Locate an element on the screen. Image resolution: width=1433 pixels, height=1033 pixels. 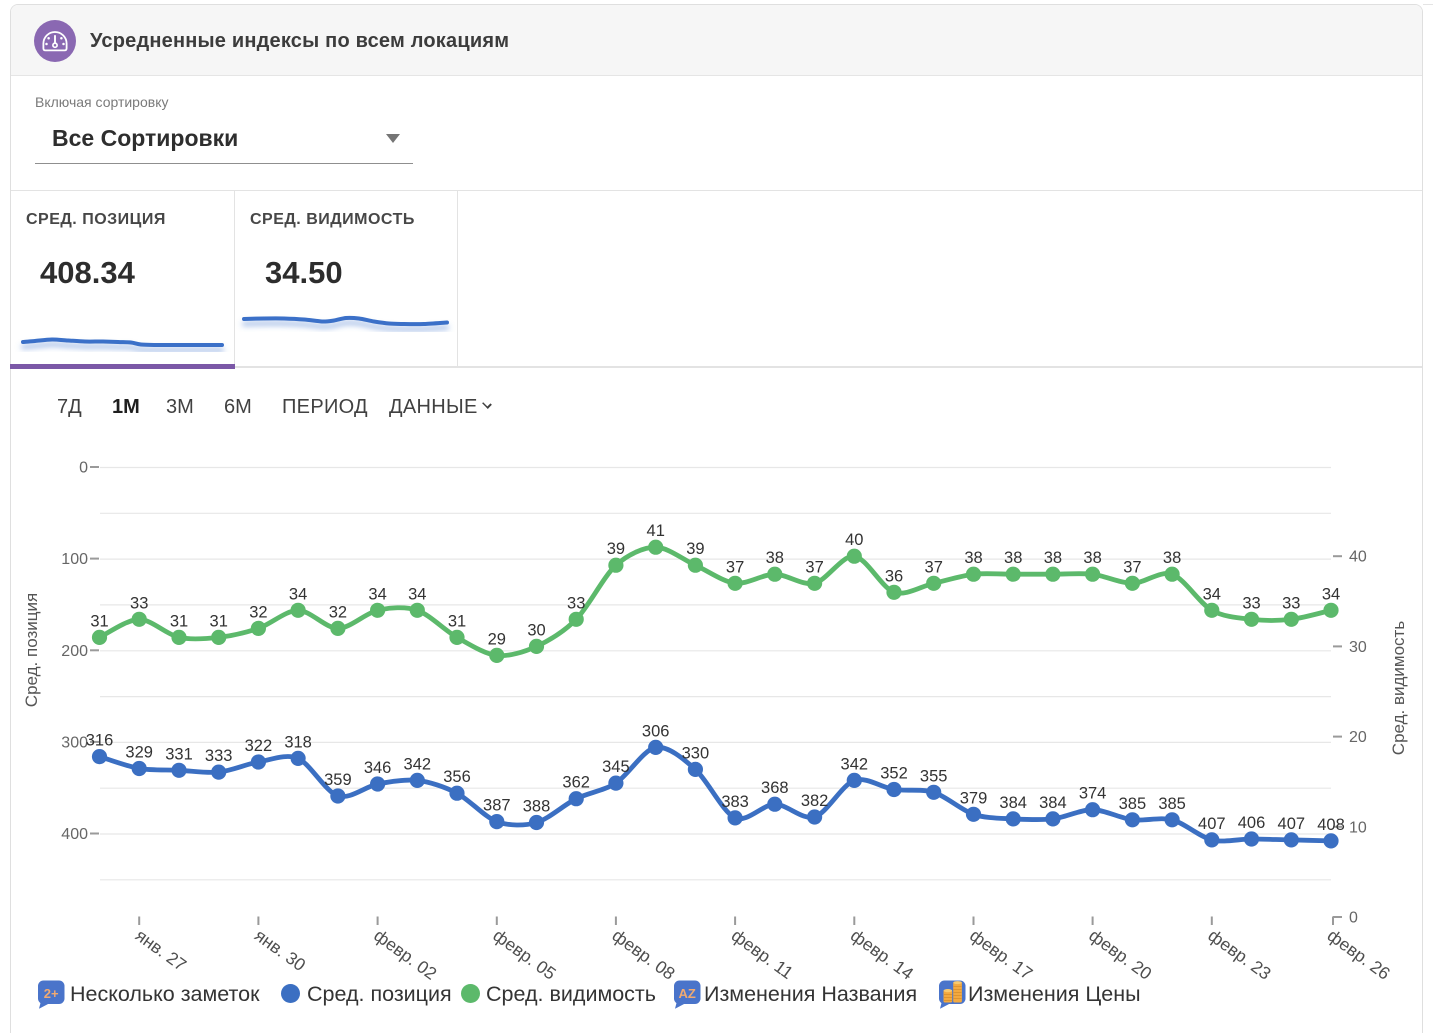
svg-text: 408 is located at coordinates (1331, 825).